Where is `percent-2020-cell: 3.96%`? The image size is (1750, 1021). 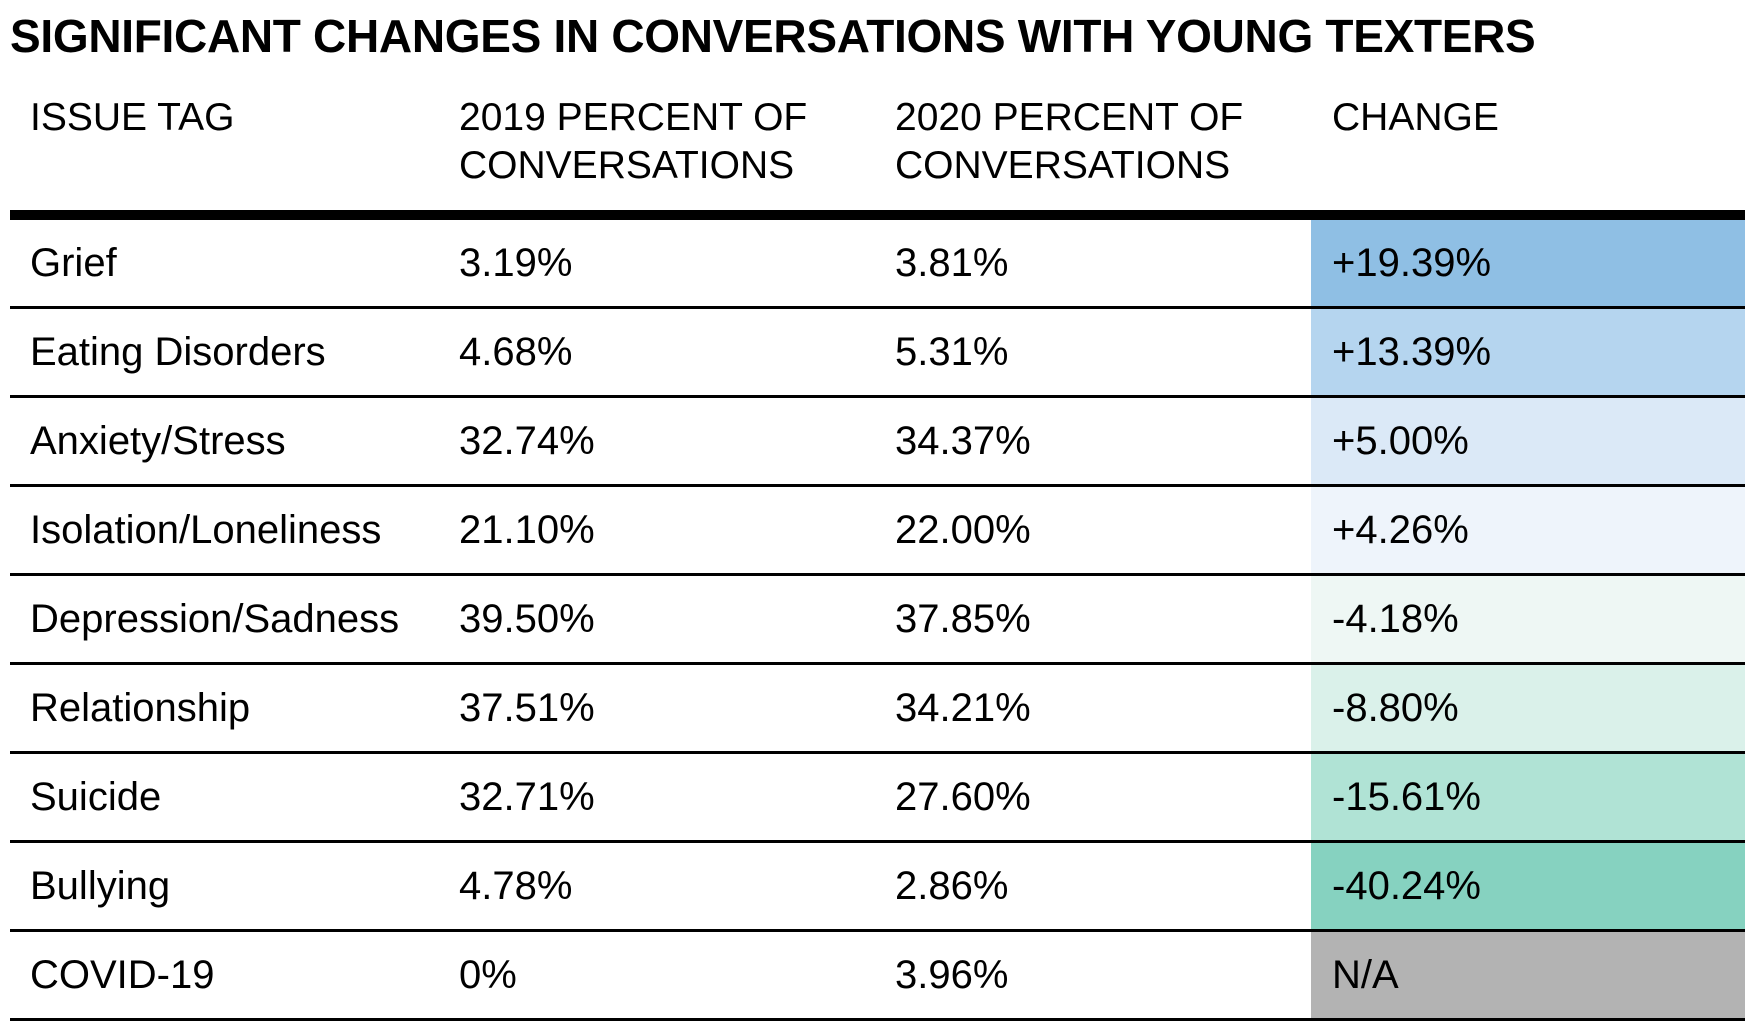
percent-2020-cell: 3.96% is located at coordinates (952, 975).